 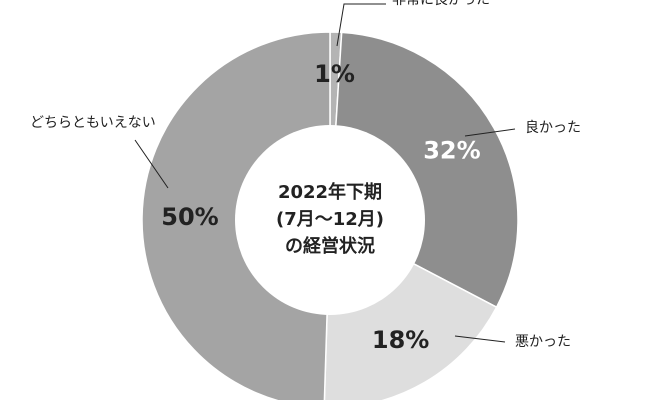 What do you see at coordinates (451, 150) in the screenshot?
I see `value-label: 32%` at bounding box center [451, 150].